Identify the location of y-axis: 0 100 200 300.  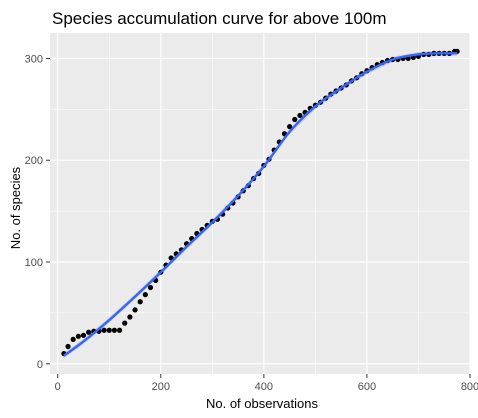
(37, 212).